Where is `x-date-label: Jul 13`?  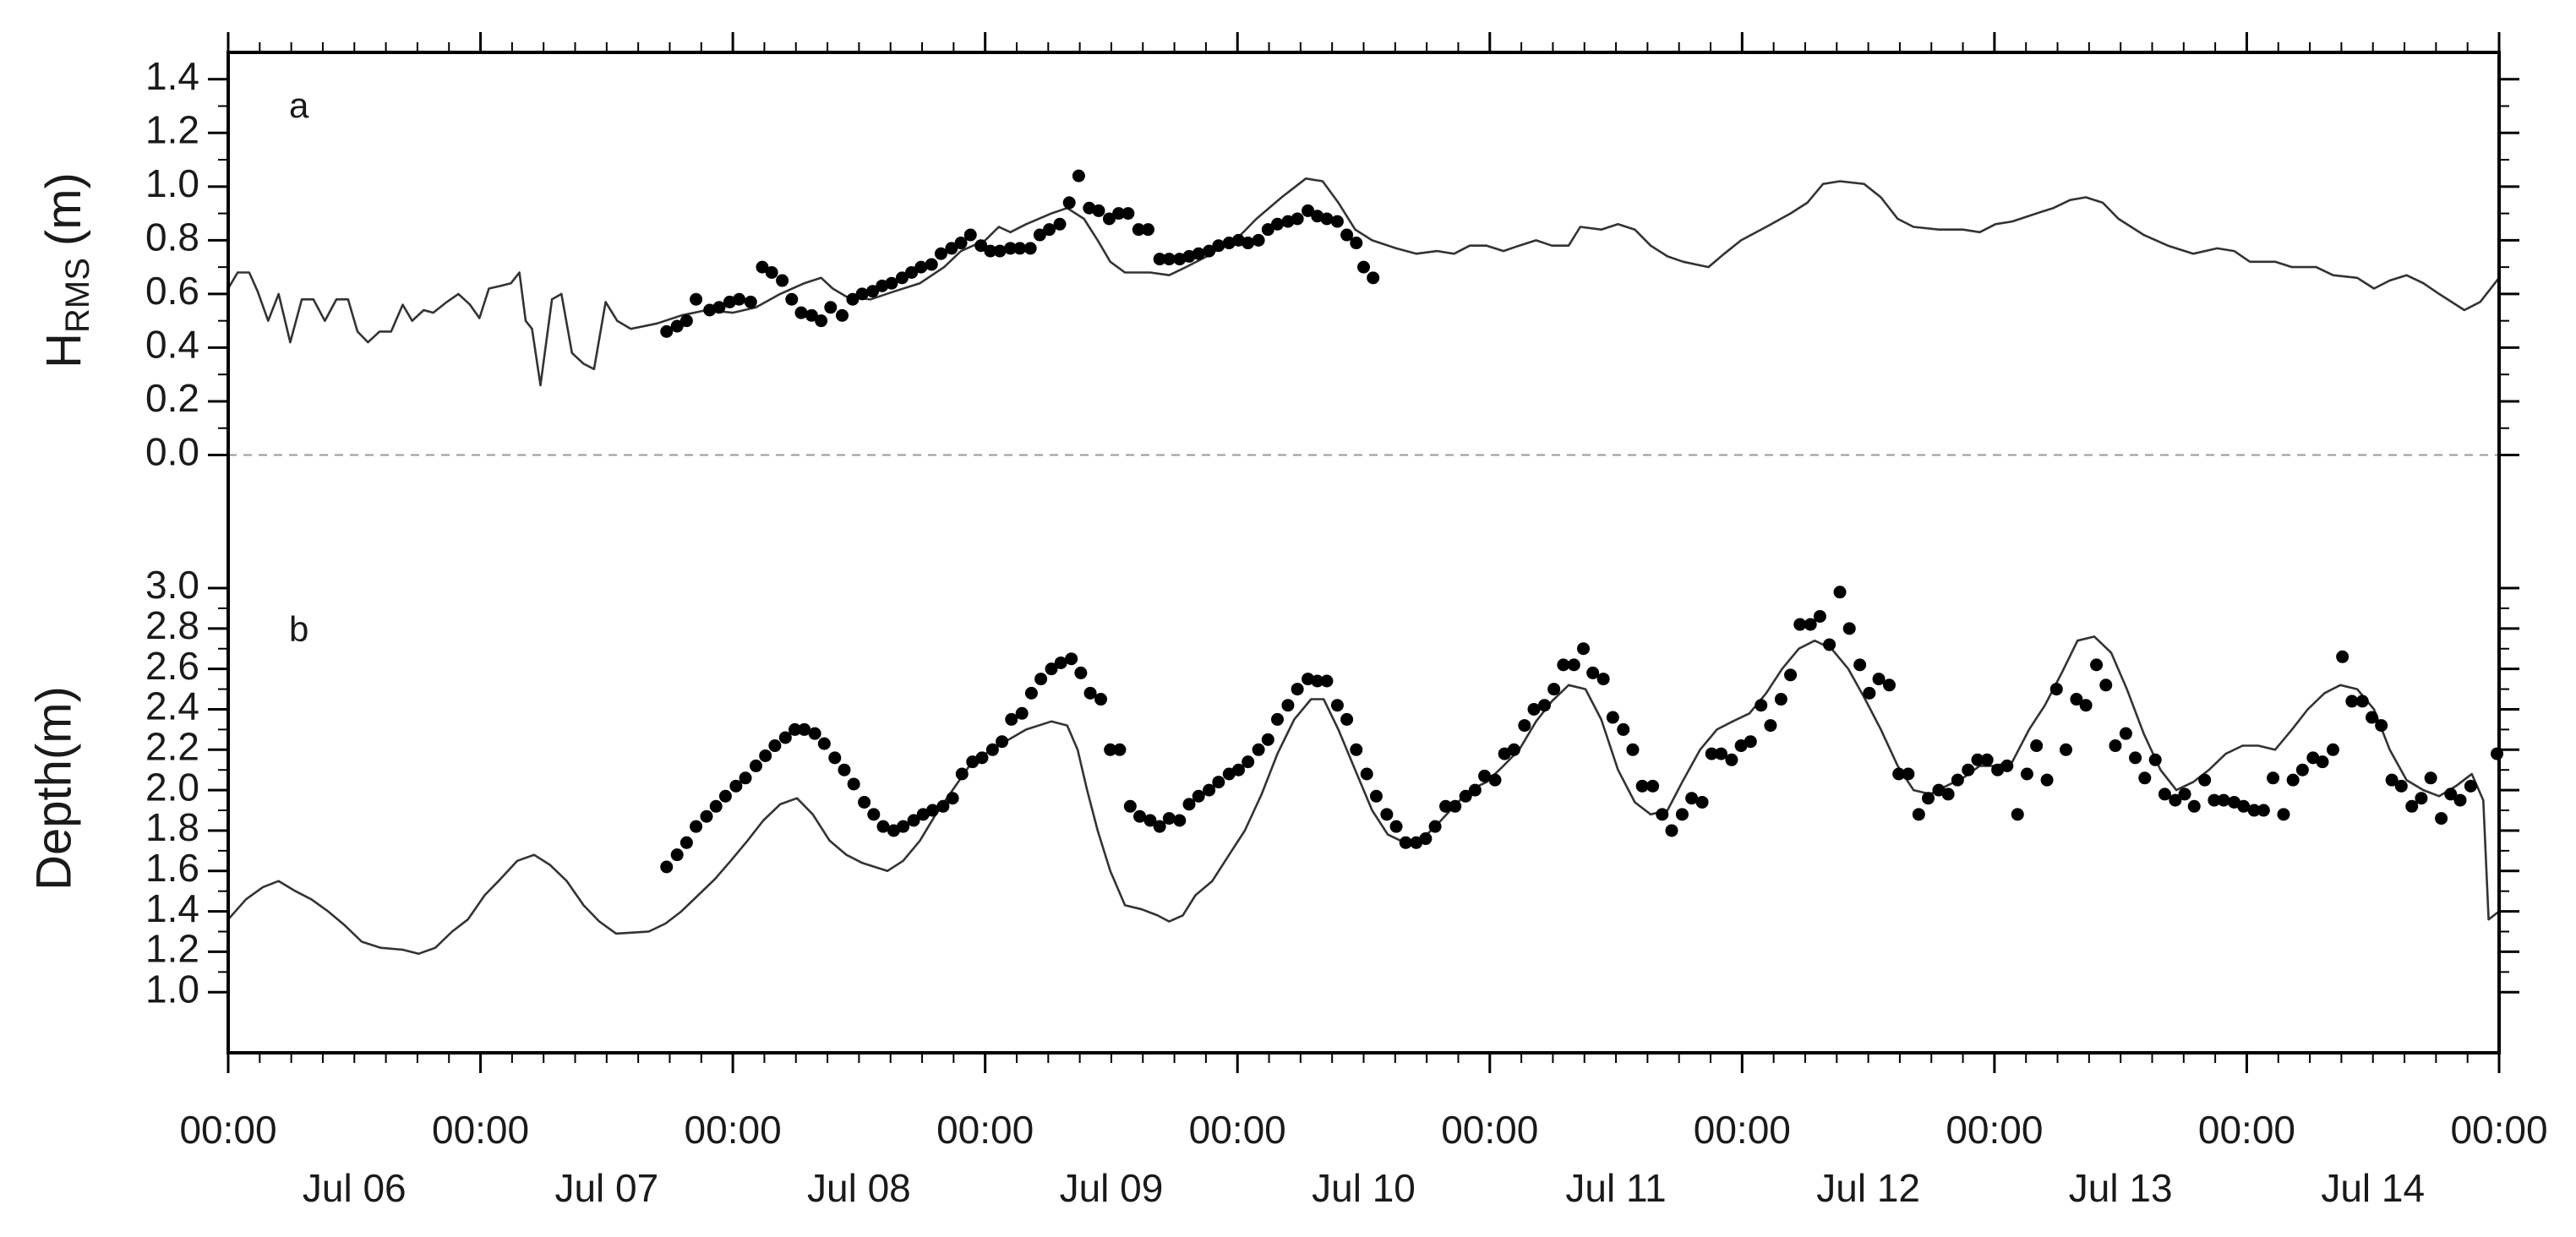
x-date-label: Jul 13 is located at coordinates (2121, 1188).